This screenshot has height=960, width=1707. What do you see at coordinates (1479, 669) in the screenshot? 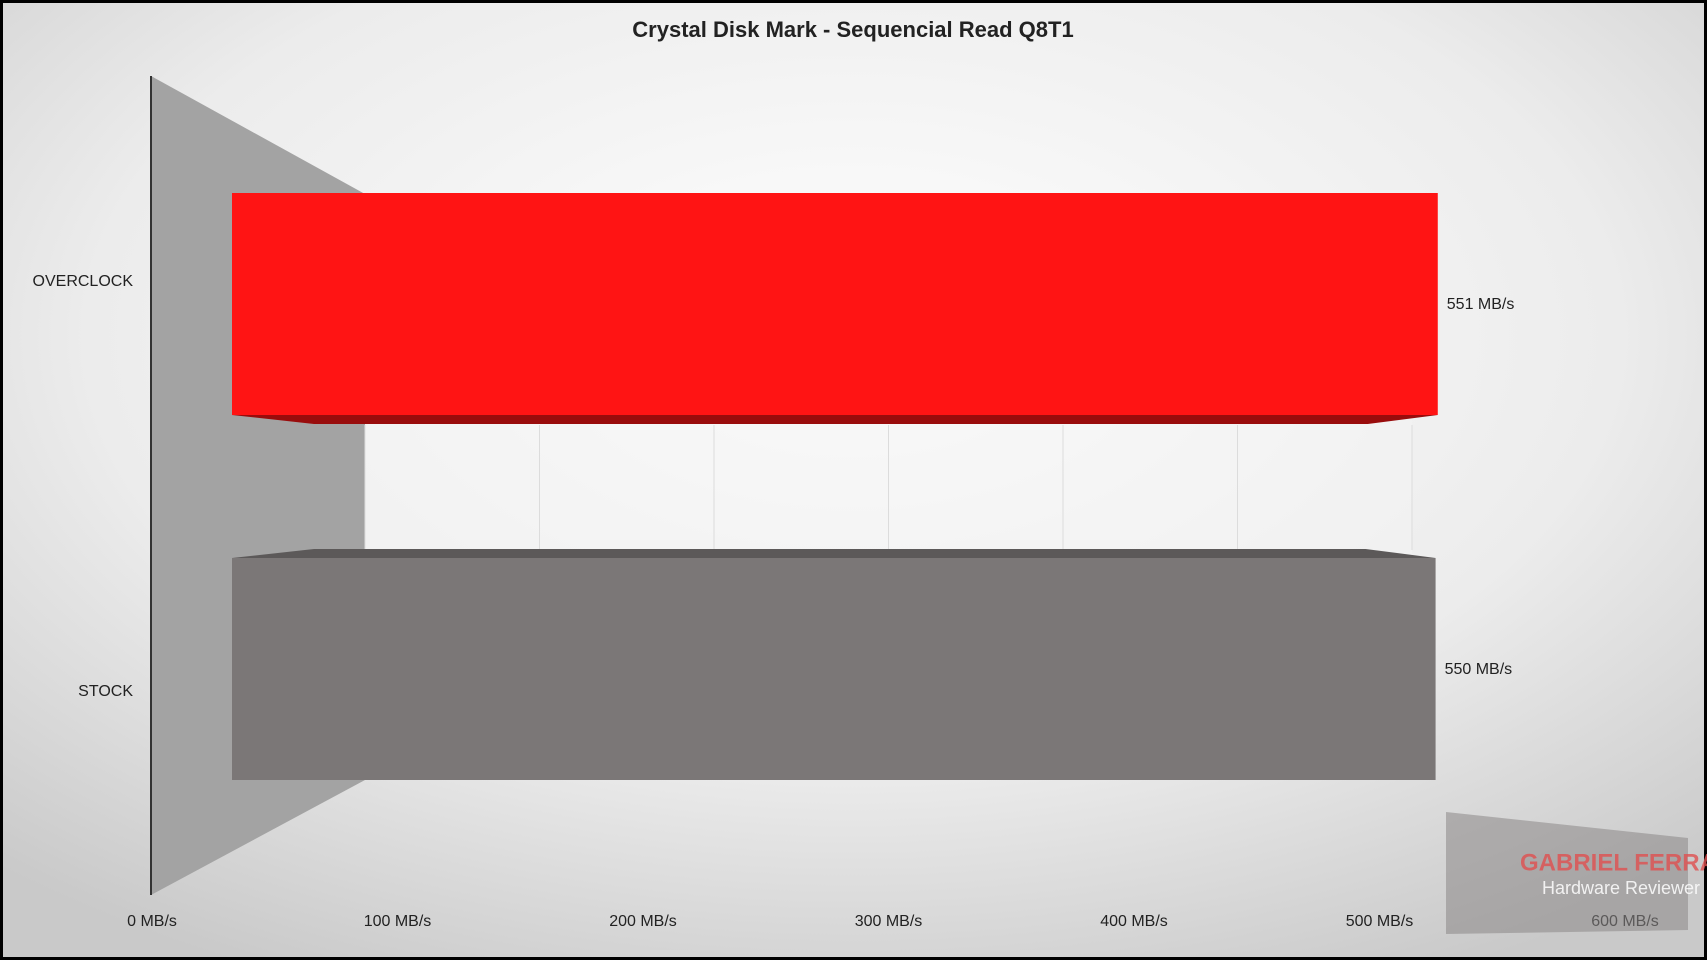
I see `value-label: 550 MB/s` at bounding box center [1479, 669].